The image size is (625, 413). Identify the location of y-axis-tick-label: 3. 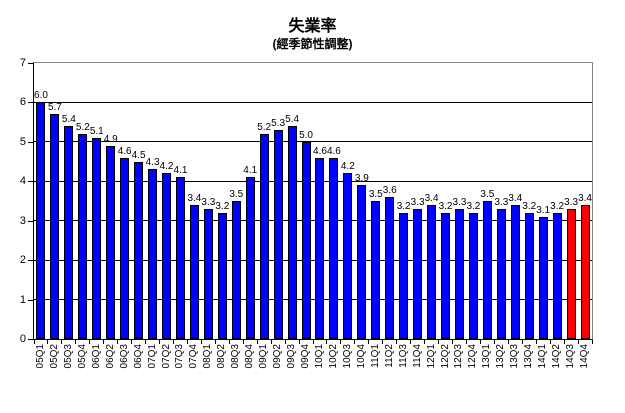
(22, 220).